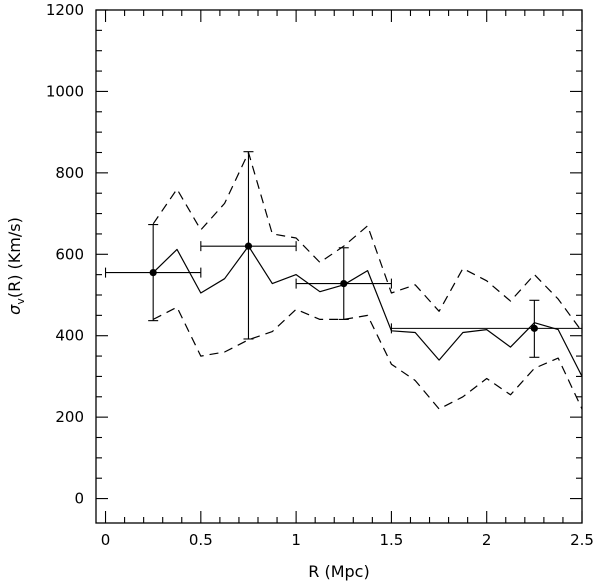 Image resolution: width=600 pixels, height=581 pixels. What do you see at coordinates (79, 499) in the screenshot?
I see `y-tick-label: 0` at bounding box center [79, 499].